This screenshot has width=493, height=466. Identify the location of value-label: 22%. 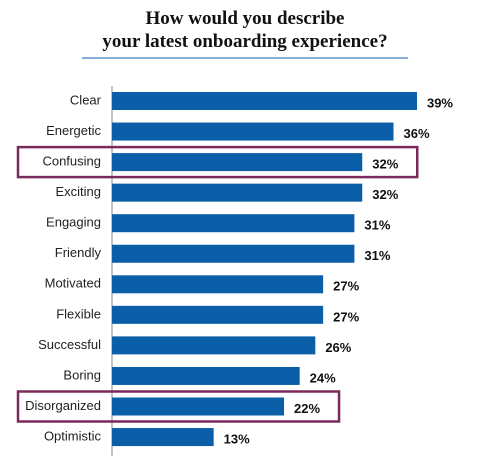
(307, 408).